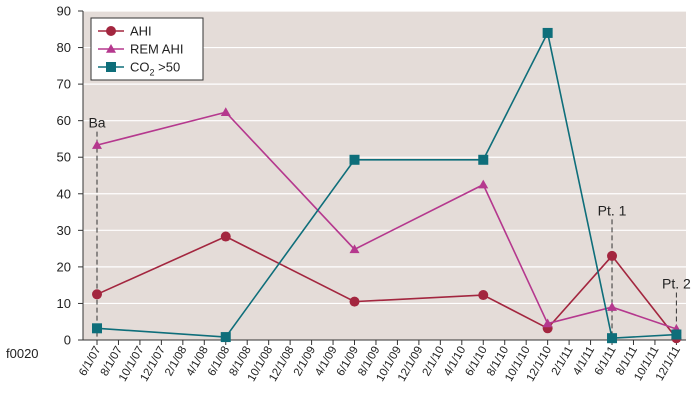 The height and width of the screenshot is (394, 694). What do you see at coordinates (22, 353) in the screenshot?
I see `figure-id-label: f0020` at bounding box center [22, 353].